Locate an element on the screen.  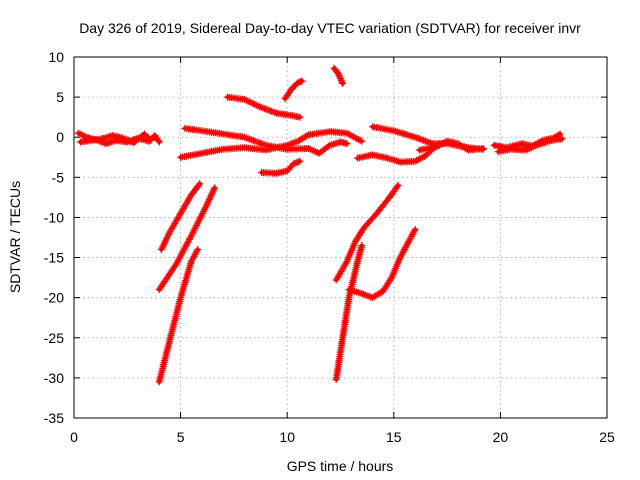
y-tick-label: -30 is located at coordinates (54, 378).